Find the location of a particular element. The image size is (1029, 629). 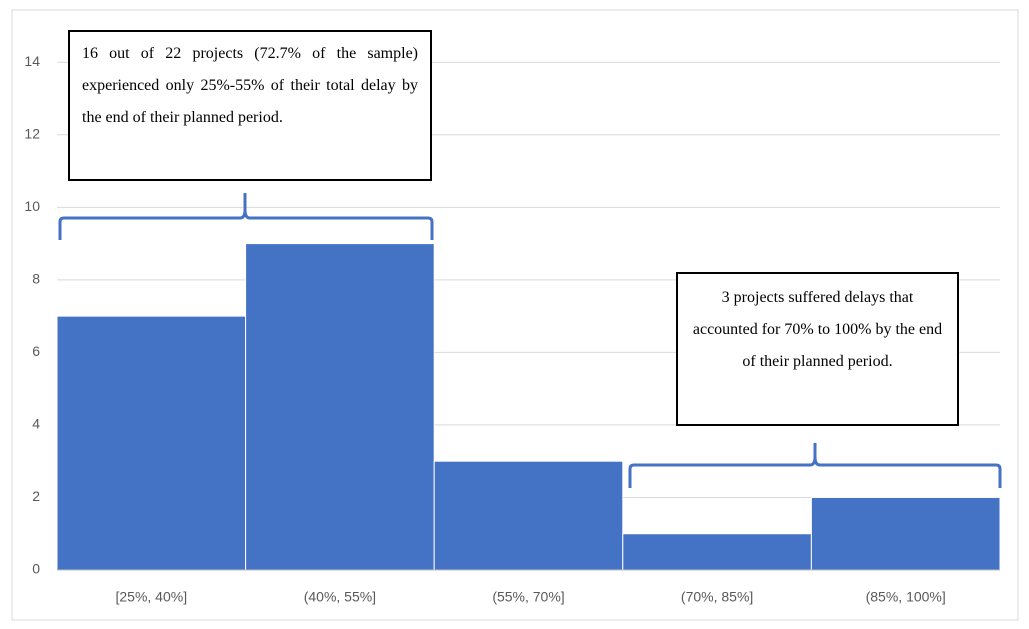

x-tick-label: (70%, 85%] is located at coordinates (717, 597).